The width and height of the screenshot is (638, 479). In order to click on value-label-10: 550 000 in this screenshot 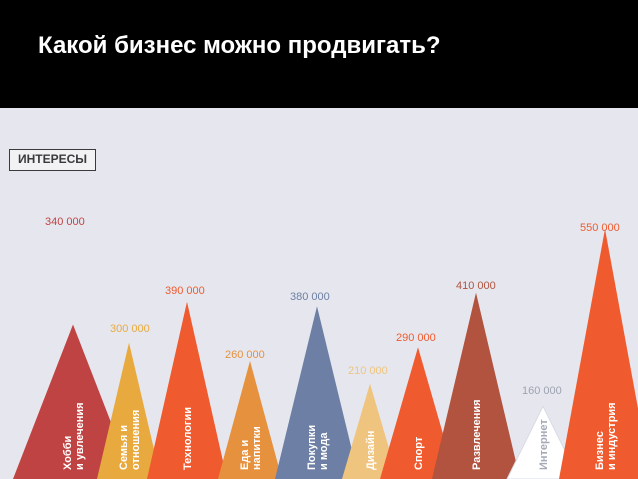, I will do `click(600, 228)`.